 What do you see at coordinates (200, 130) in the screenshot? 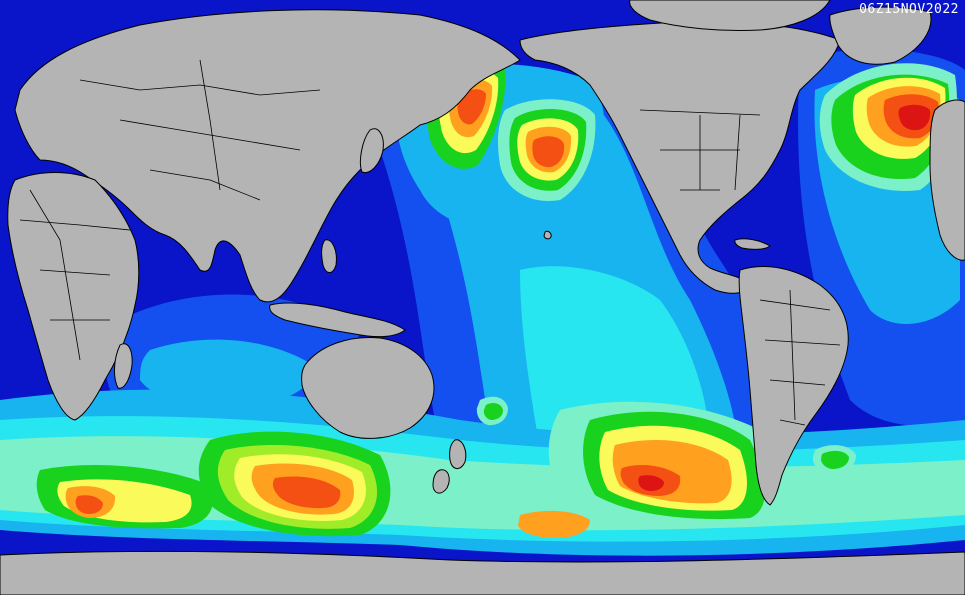
I see `border-lines-eurasia` at bounding box center [200, 130].